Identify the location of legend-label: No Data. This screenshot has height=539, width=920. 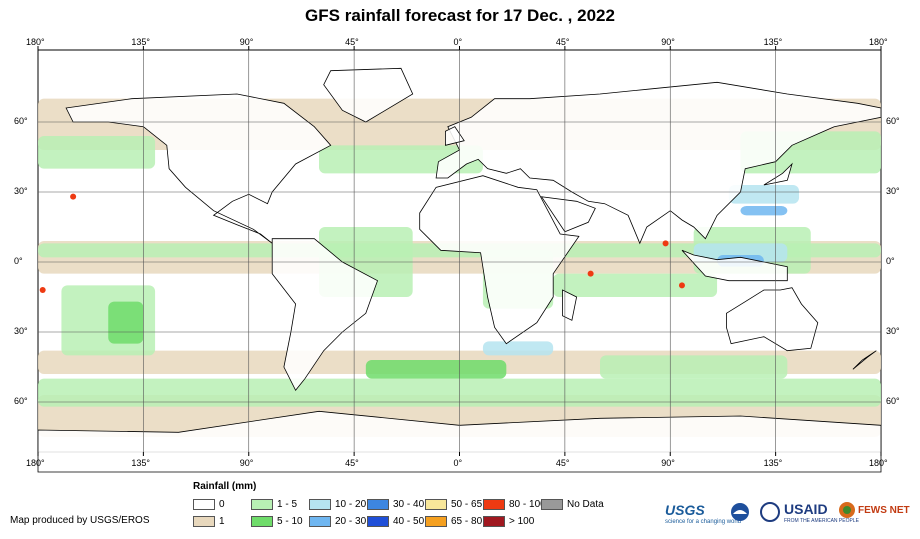
(585, 504).